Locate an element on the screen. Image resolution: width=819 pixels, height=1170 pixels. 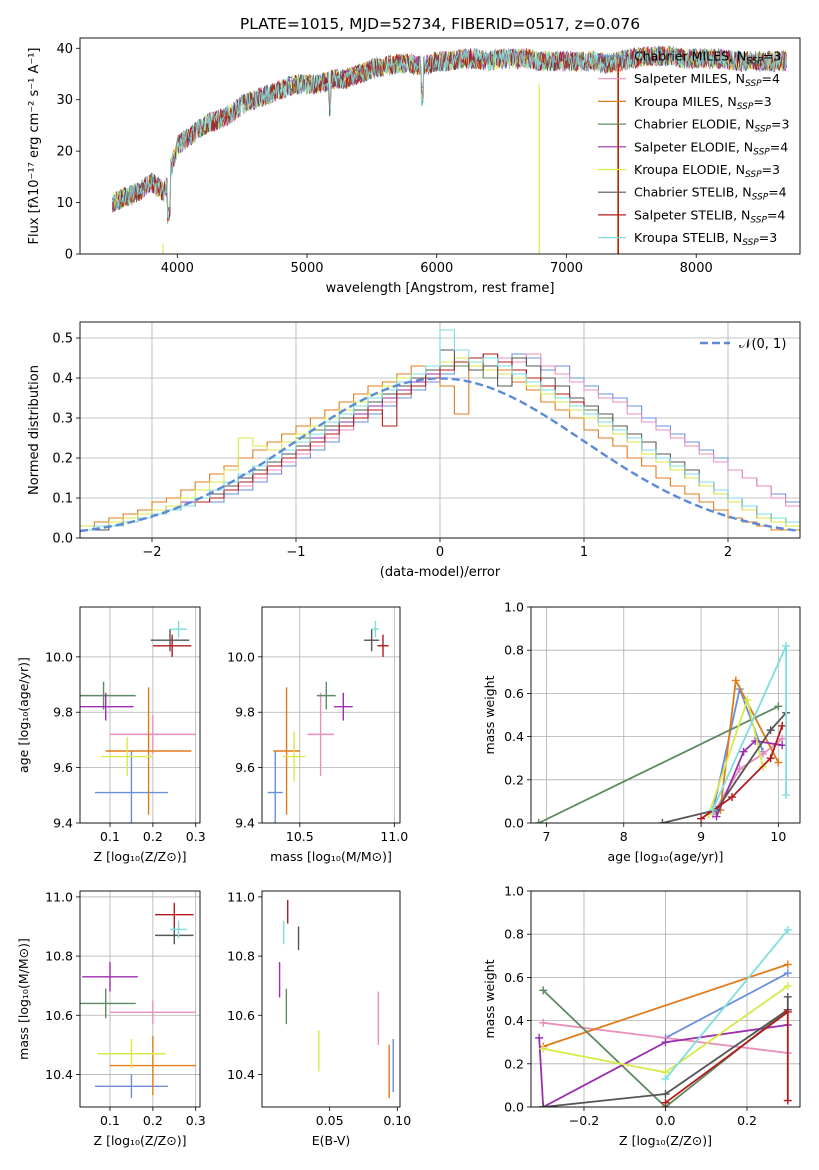
legend-label: Chabrier MILES, NSSP=3 is located at coordinates (707, 58).